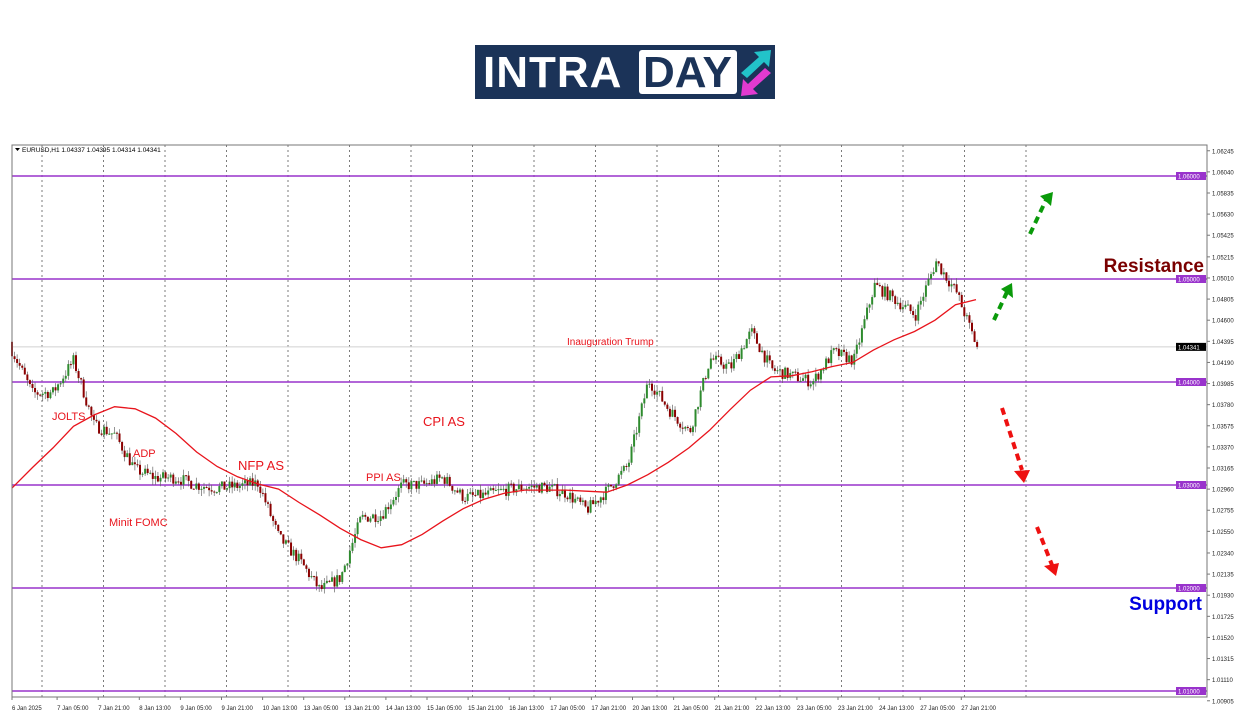 The width and height of the screenshot is (1250, 716). I want to click on current-price-box, so click(1191, 346).